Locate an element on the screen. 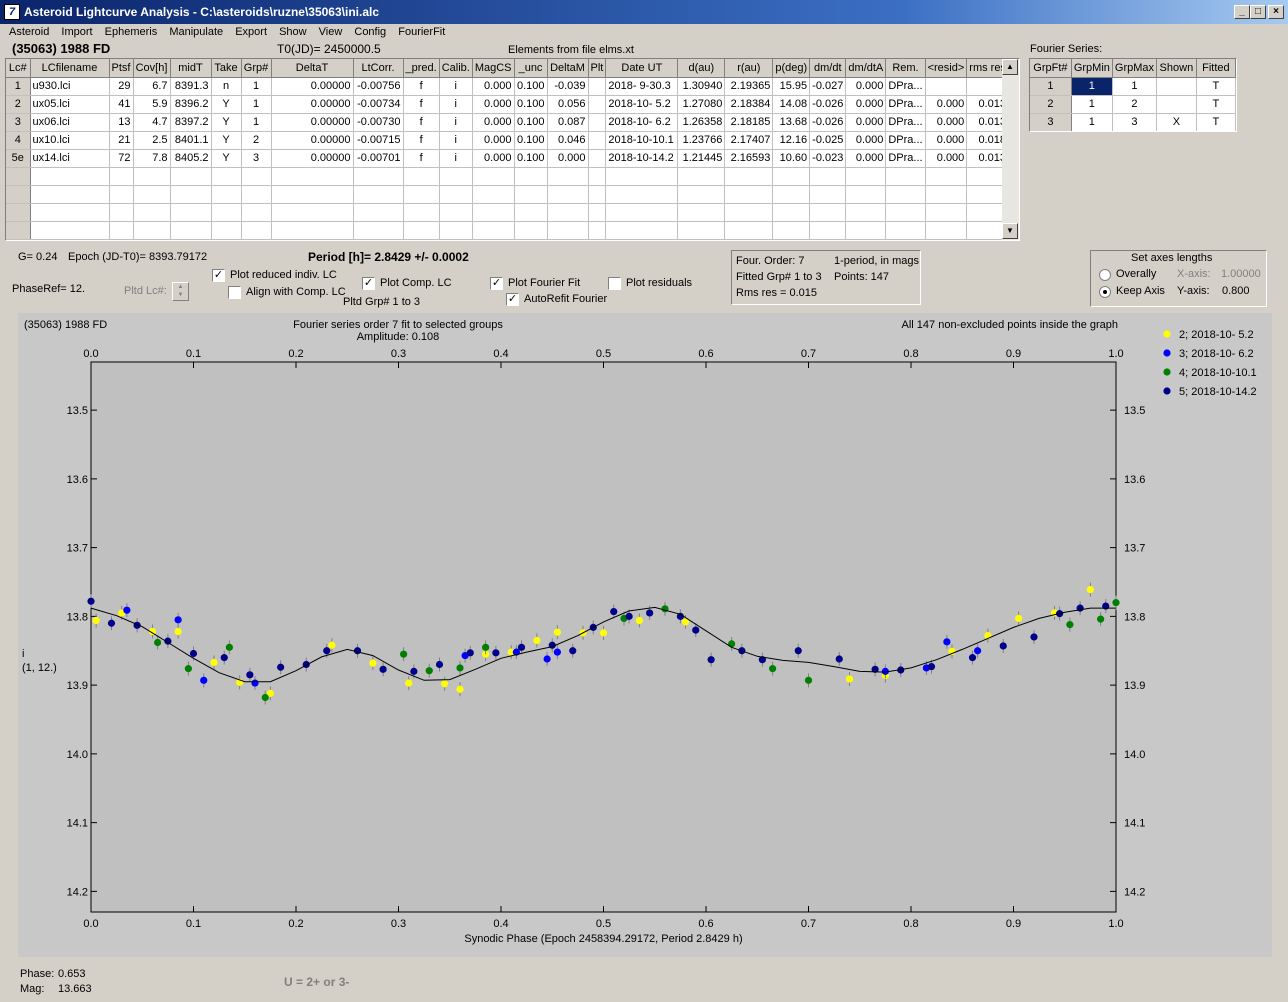 This screenshot has width=1288, height=1002. table-cell: ux10.lci is located at coordinates (70, 140).